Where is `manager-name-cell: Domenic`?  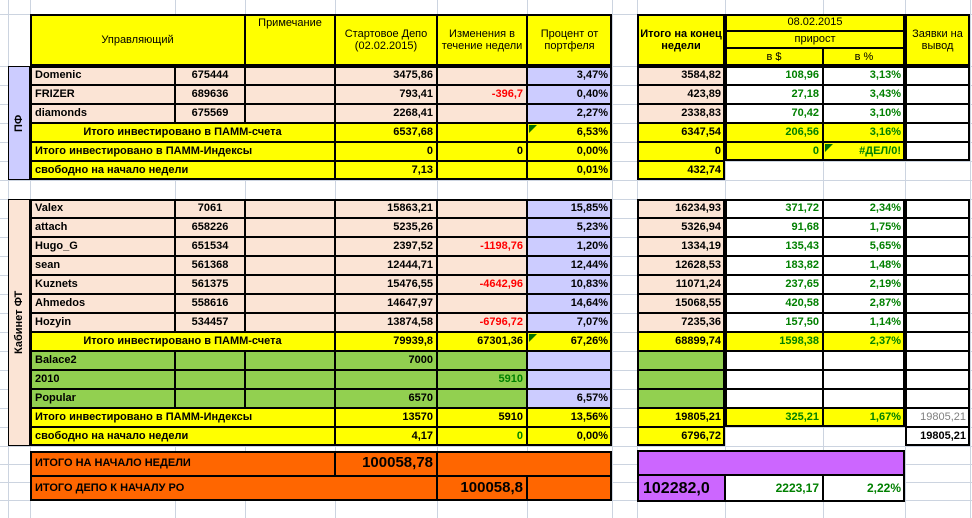
manager-name-cell: Domenic is located at coordinates (102, 75).